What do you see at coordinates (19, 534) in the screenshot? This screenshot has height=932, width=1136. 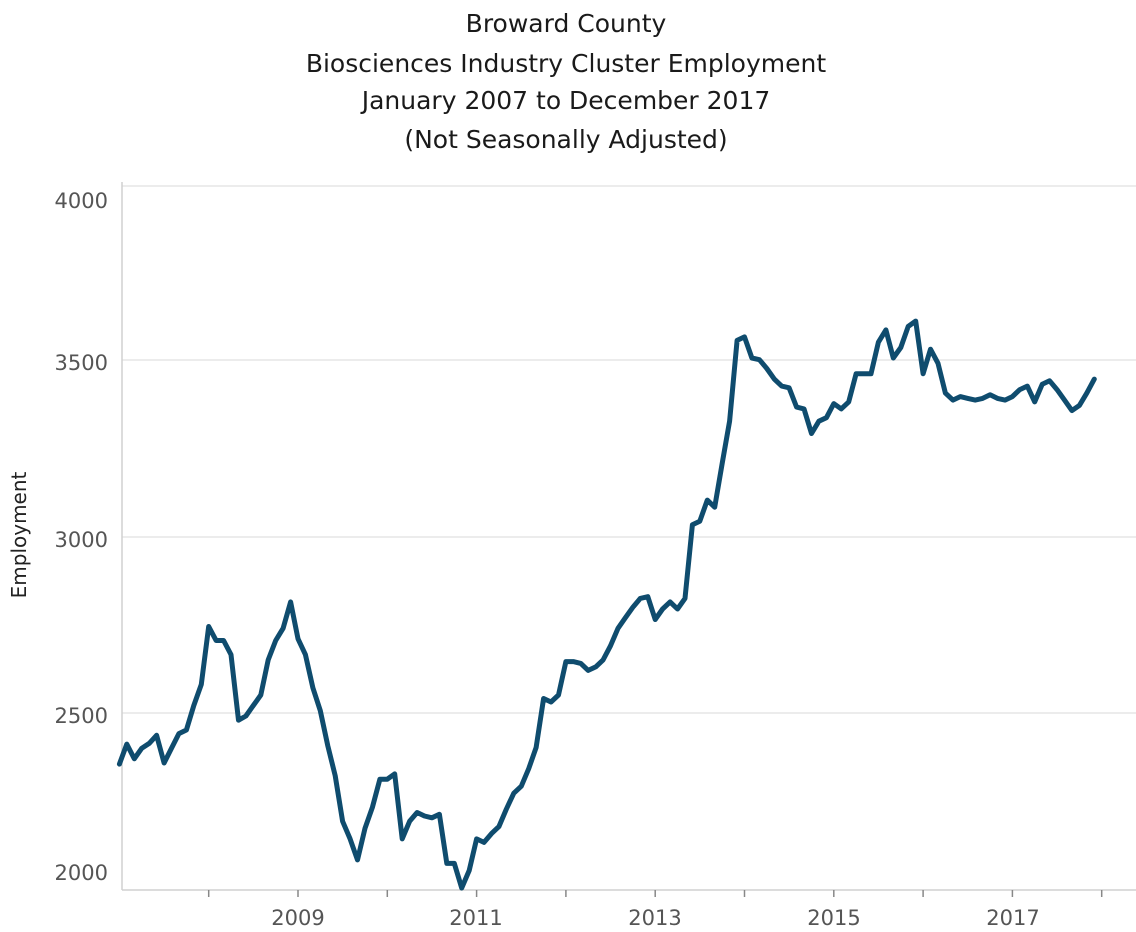 I see `y-axis-title: Employment` at bounding box center [19, 534].